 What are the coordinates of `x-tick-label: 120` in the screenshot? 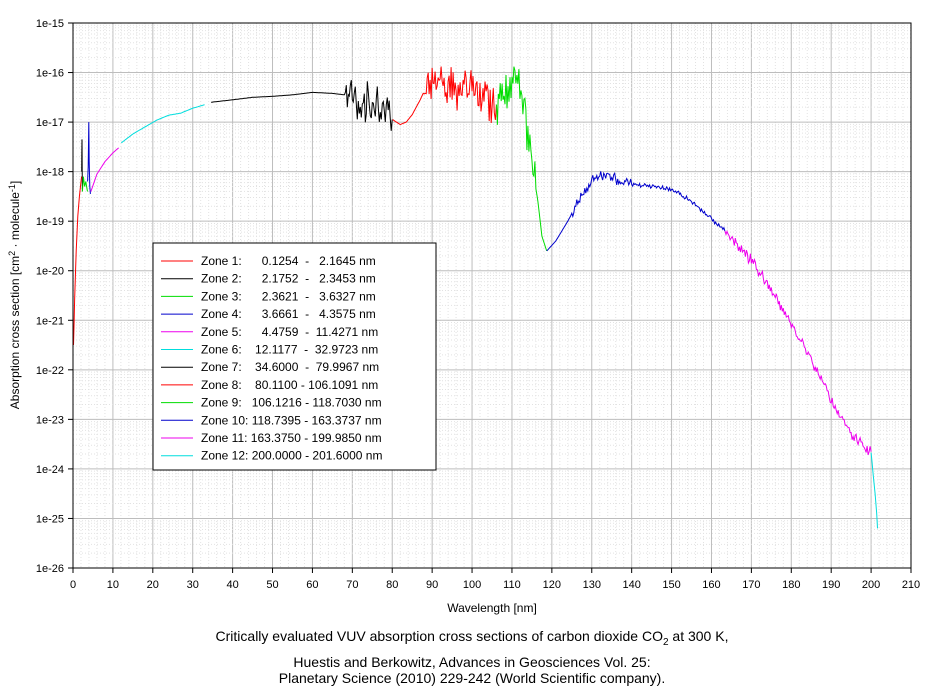 It's located at (552, 585).